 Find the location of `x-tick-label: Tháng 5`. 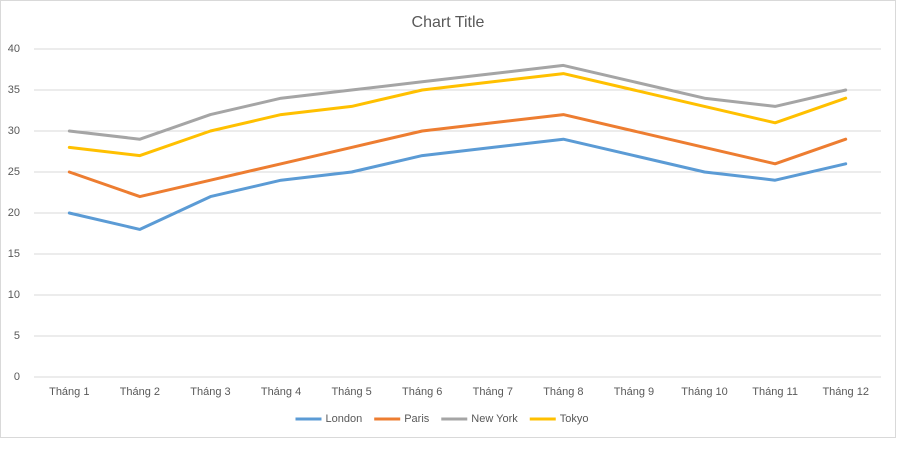

x-tick-label: Tháng 5 is located at coordinates (351, 392).